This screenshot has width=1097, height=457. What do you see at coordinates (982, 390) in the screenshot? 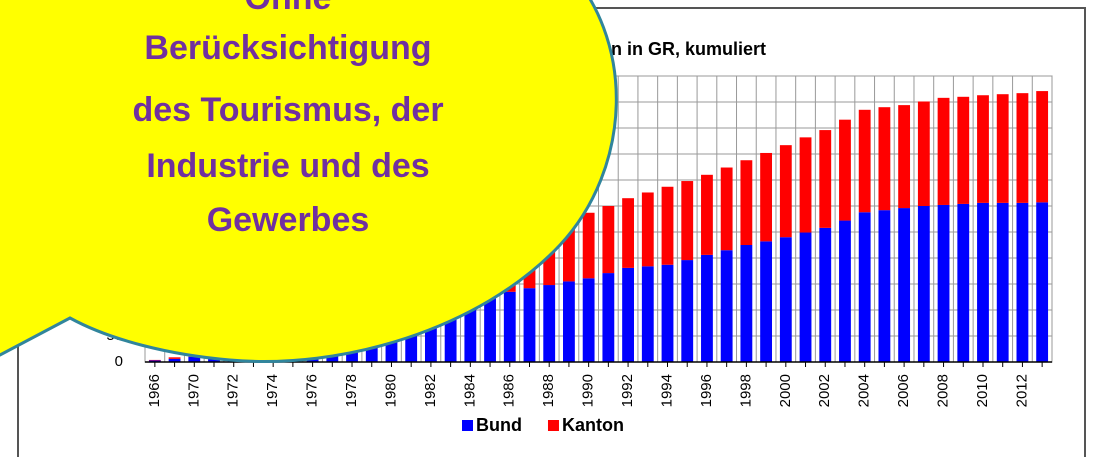
I see `x-tick-label: 2010` at bounding box center [982, 390].